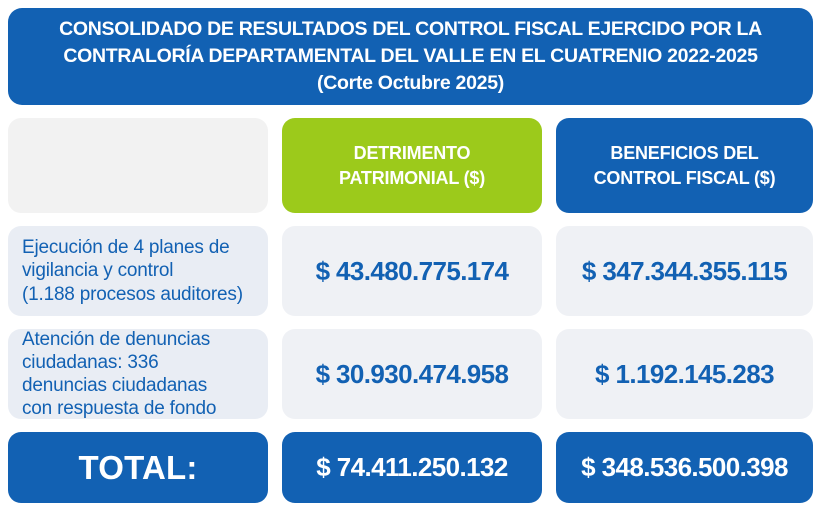  Describe the element at coordinates (412, 165) in the screenshot. I see `column-header-detrimento-patrimonial: DETRIMENTO PATRIMONIAL ($)` at that location.